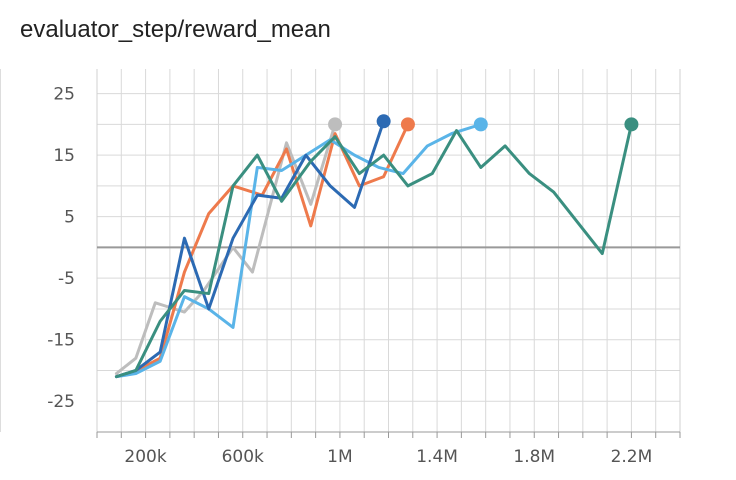 The height and width of the screenshot is (480, 736). Describe the element at coordinates (339, 457) in the screenshot. I see `x-tick-label: 1M` at that location.